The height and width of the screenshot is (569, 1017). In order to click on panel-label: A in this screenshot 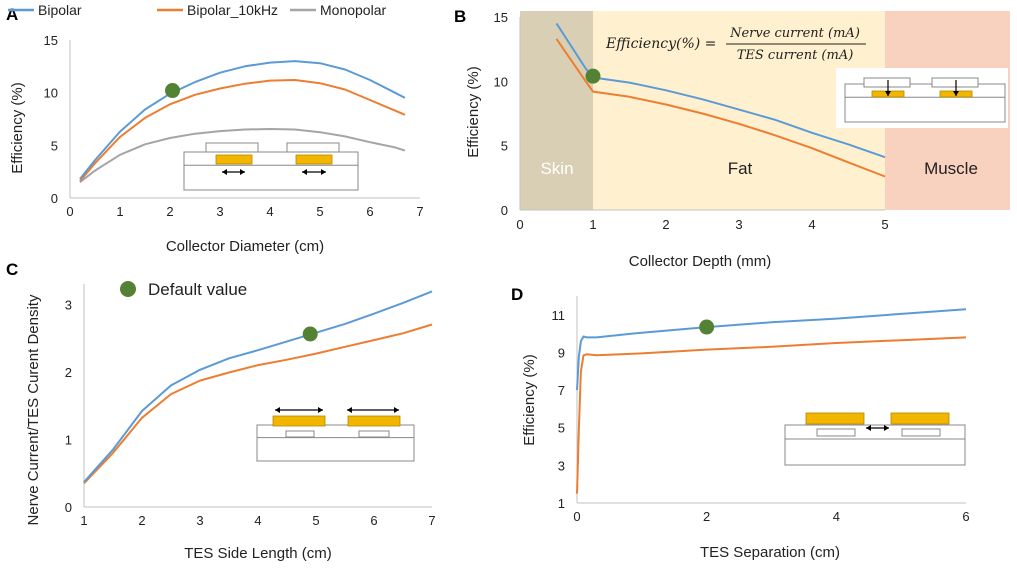, I will do `click(12, 14)`.